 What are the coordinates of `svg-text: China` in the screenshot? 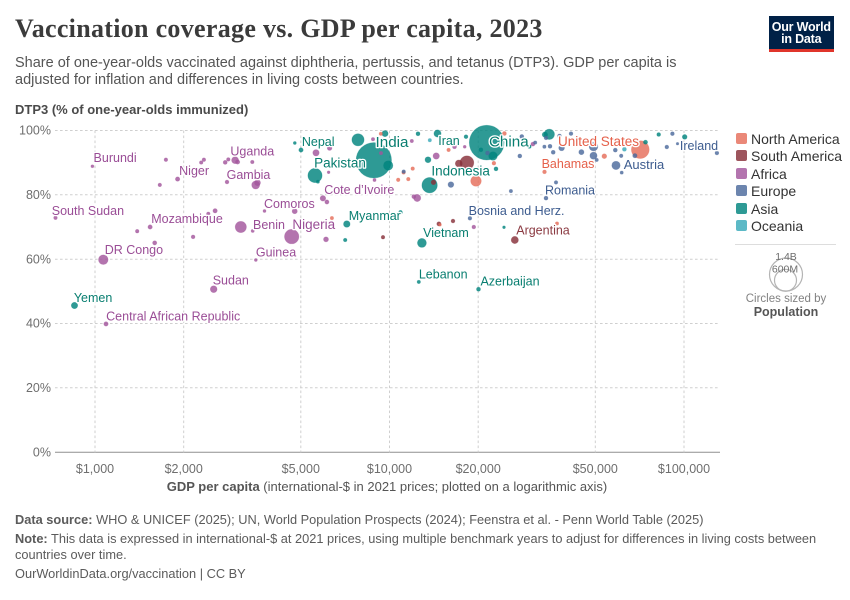 It's located at (509, 142).